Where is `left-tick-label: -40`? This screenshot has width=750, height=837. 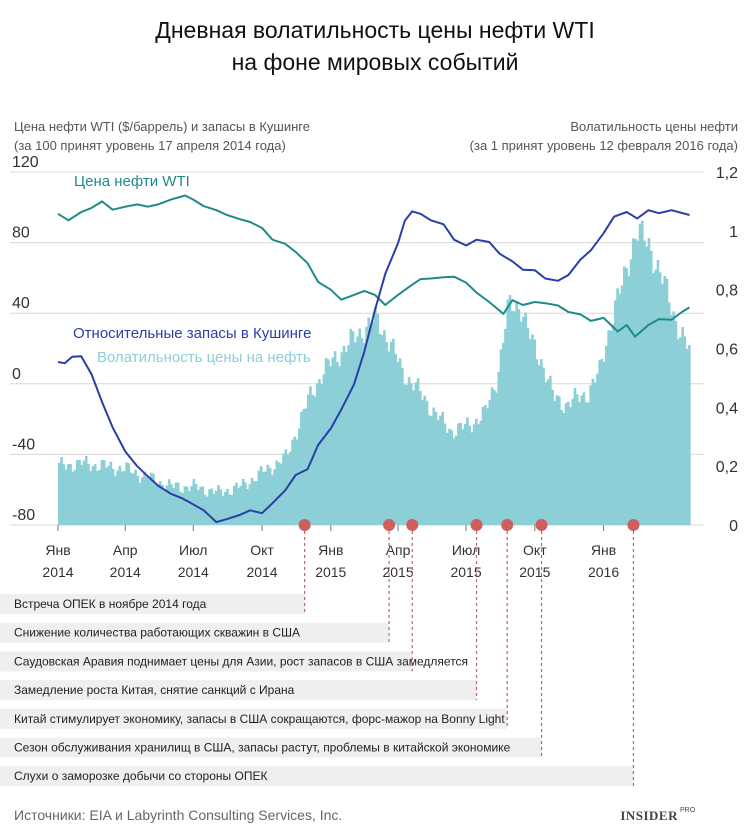
left-tick-label: -40 is located at coordinates (23, 444).